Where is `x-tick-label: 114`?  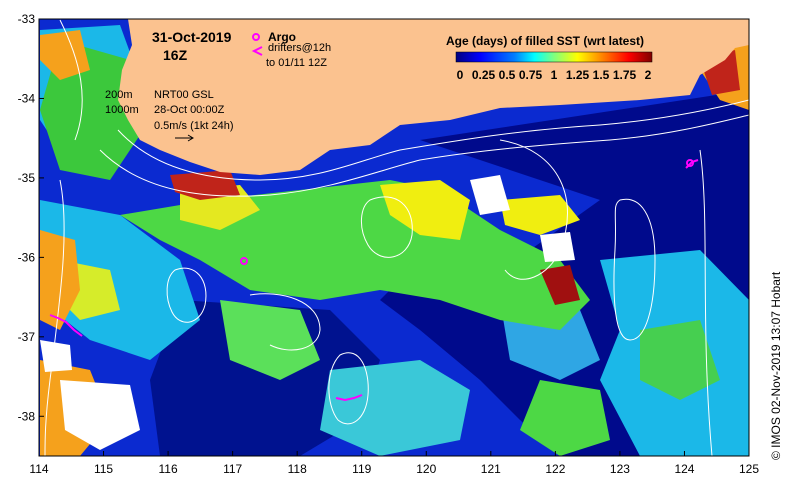
x-tick-label: 114 is located at coordinates (38, 469).